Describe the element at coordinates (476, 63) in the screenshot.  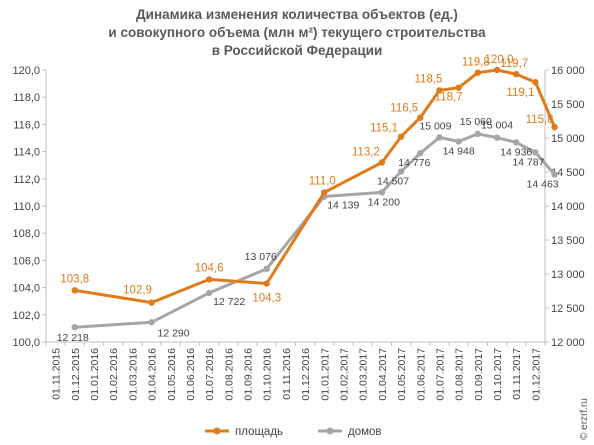
I see `data-label-area: 119,8` at that location.